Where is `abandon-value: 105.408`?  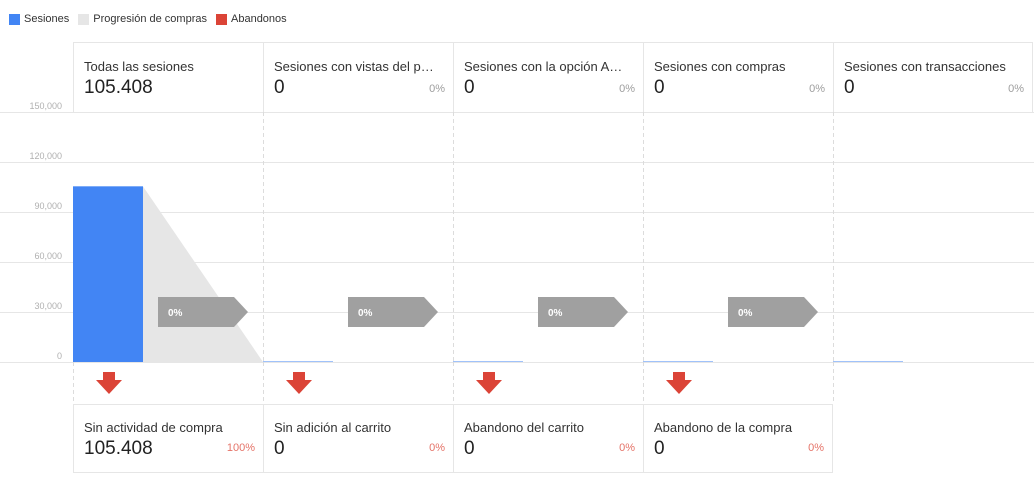
abandon-value: 105.408 is located at coordinates (118, 448).